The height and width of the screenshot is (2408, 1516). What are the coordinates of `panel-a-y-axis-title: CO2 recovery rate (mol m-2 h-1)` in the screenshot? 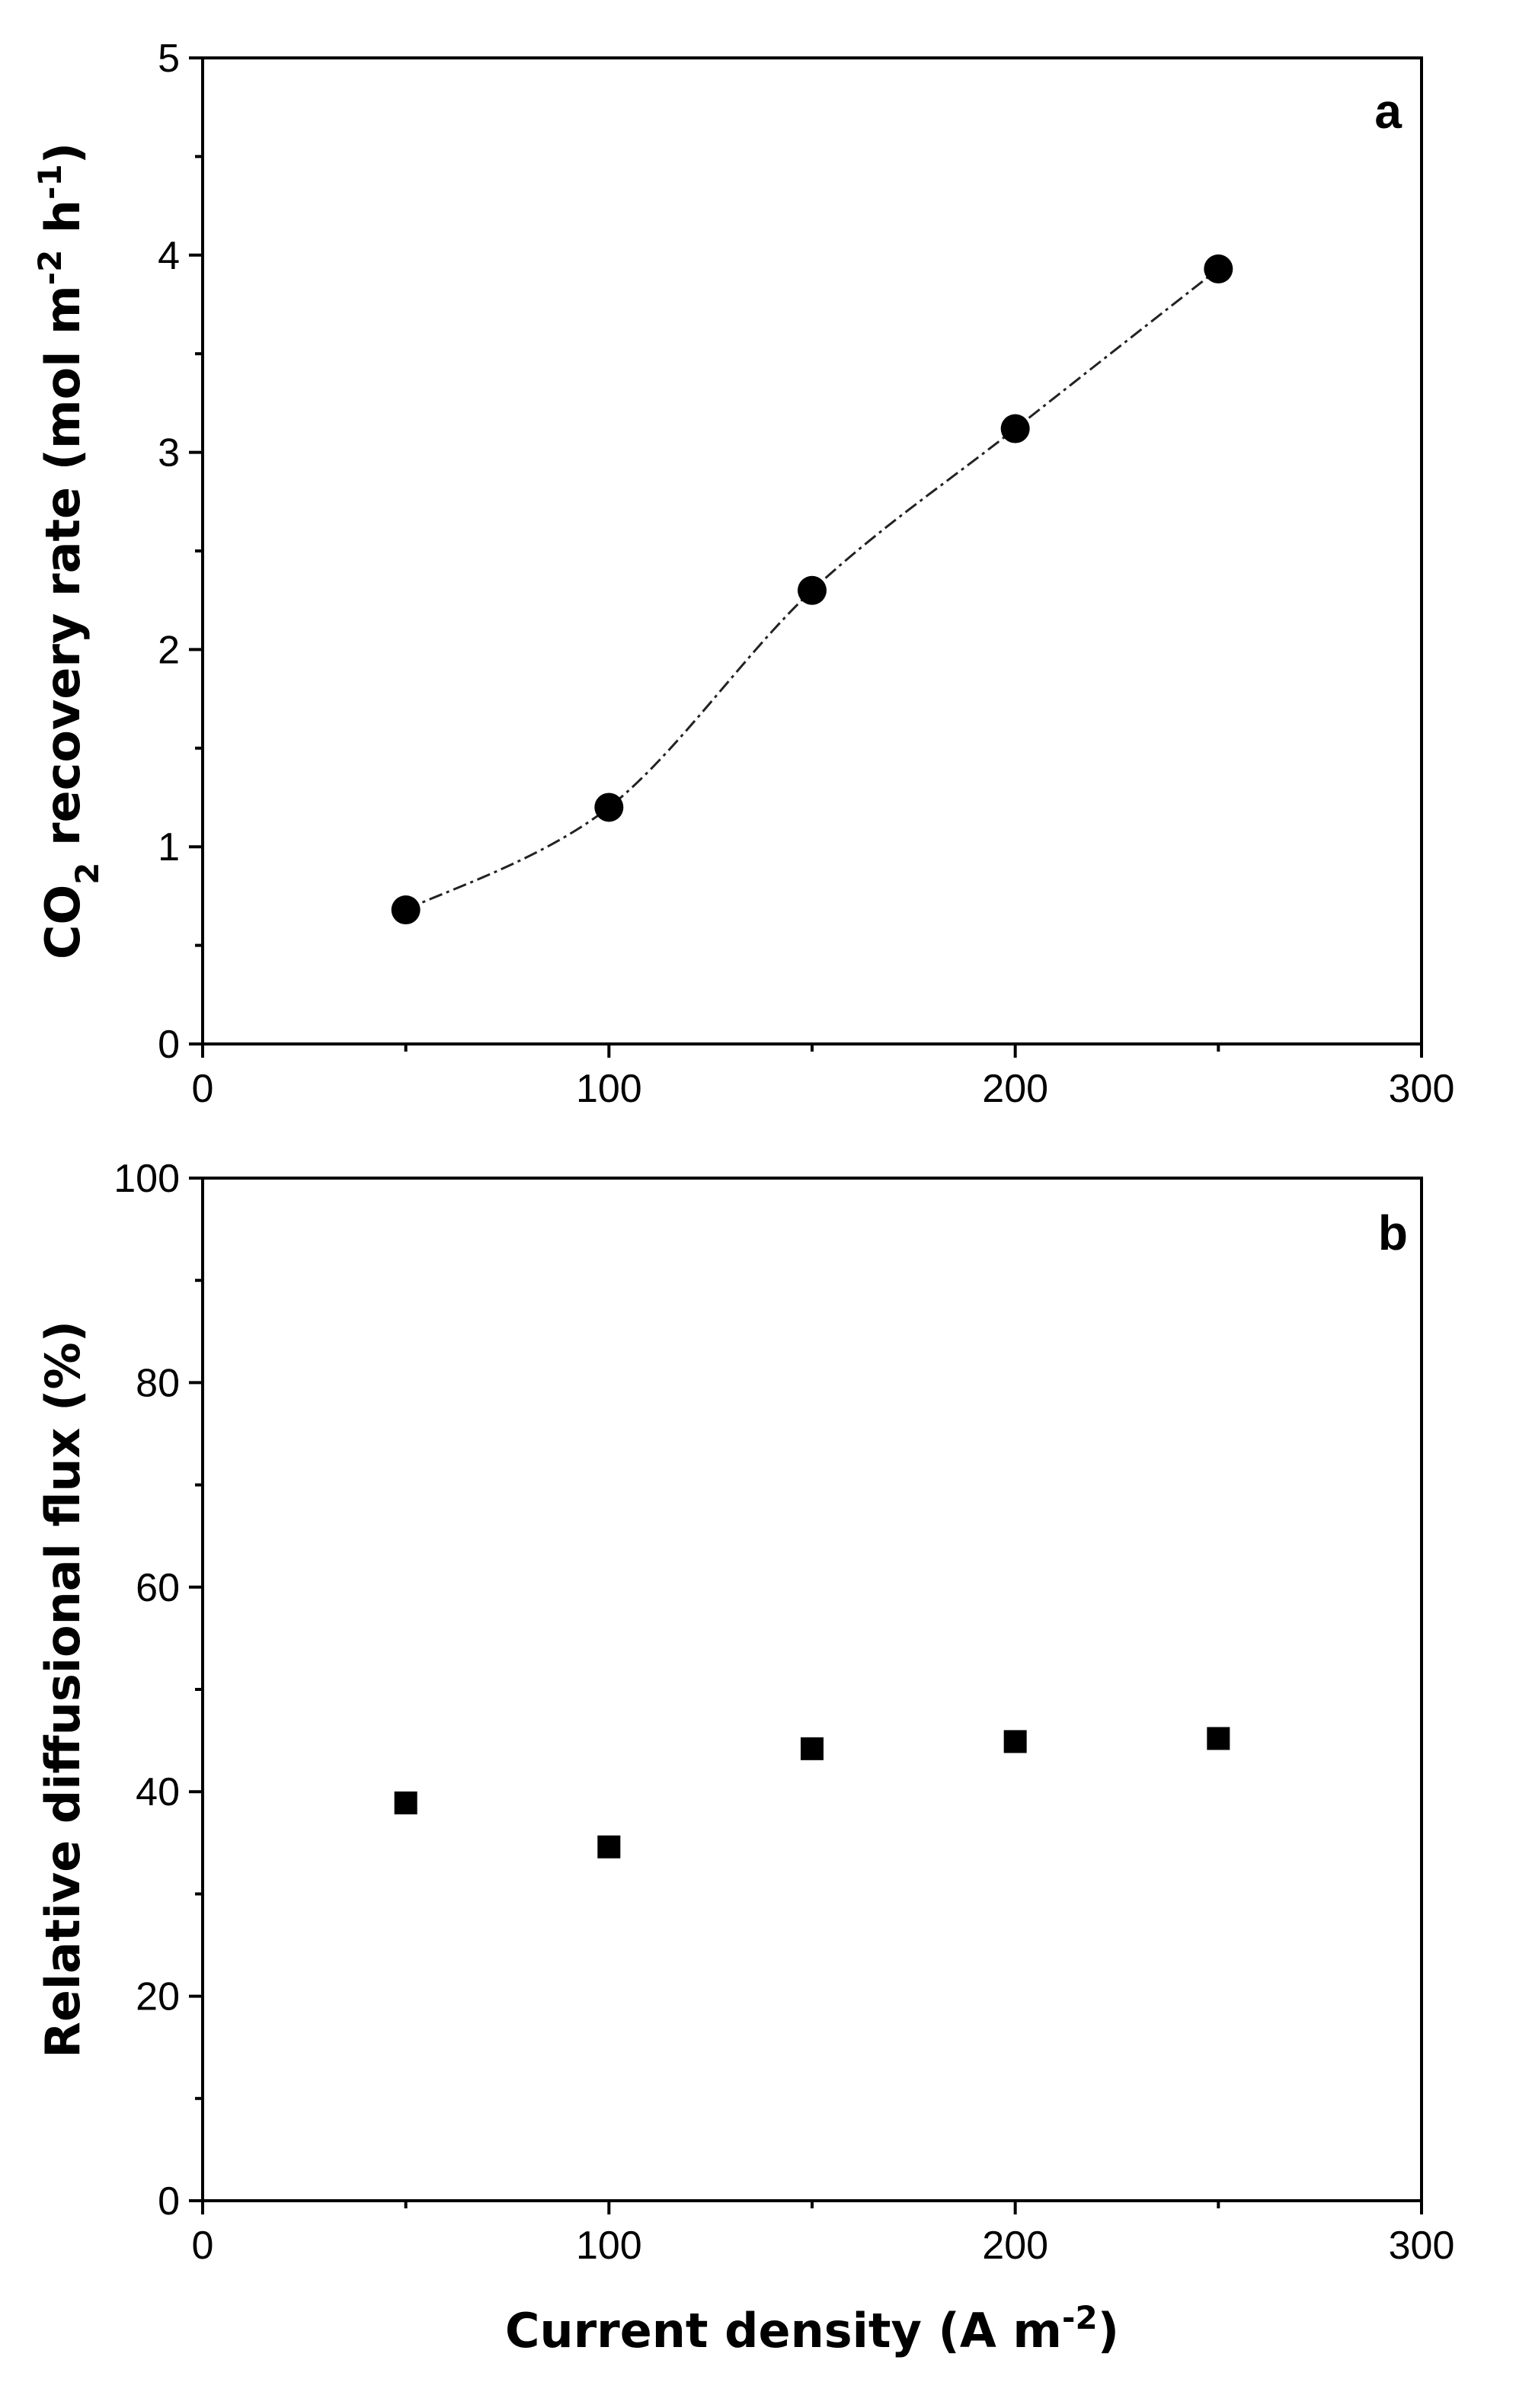 It's located at (68, 550).